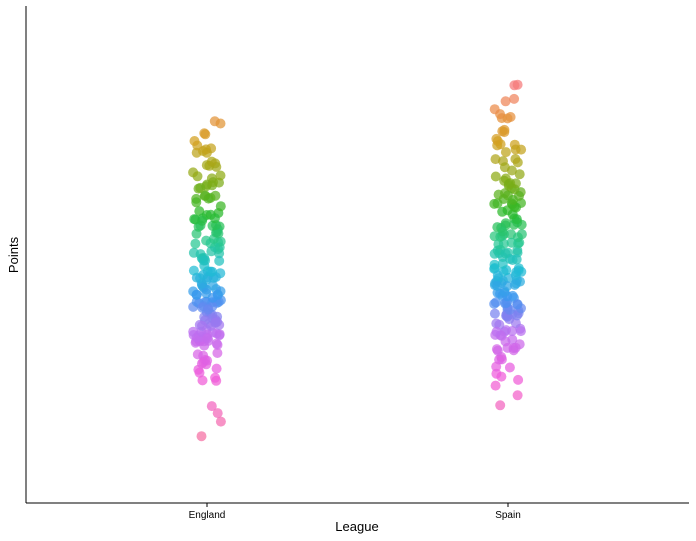  Describe the element at coordinates (508, 515) in the screenshot. I see `x-tick-label: Spain` at that location.